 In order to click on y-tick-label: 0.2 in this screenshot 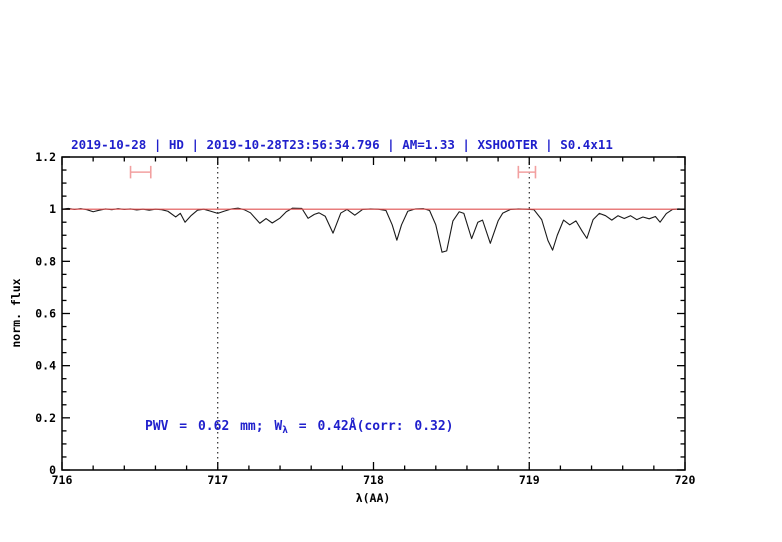, I will do `click(45, 418)`.